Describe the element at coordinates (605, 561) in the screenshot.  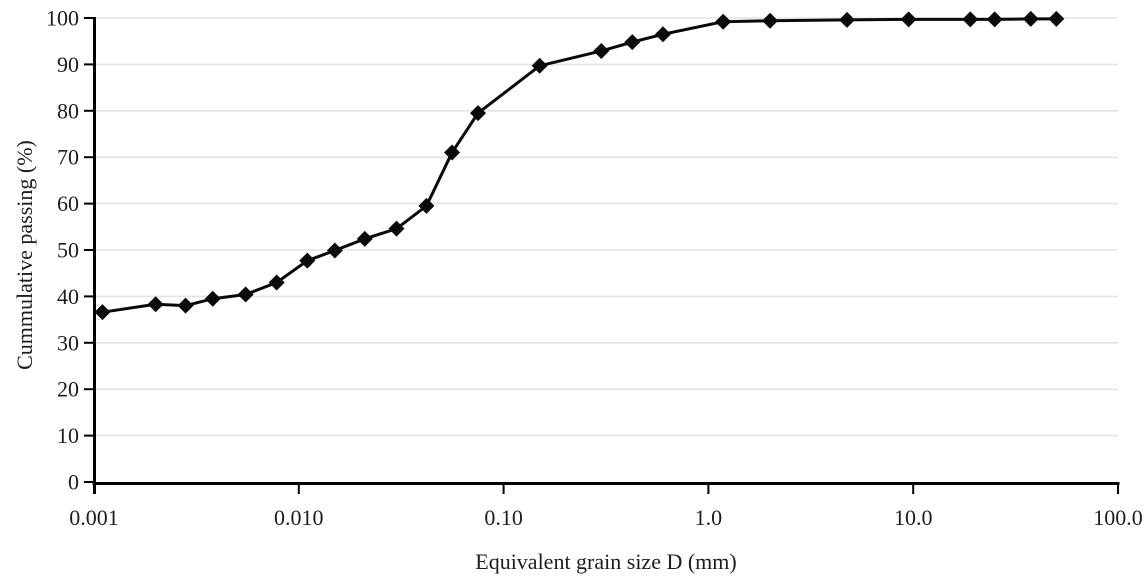
I see `x-axis-title: Equivalent grain size D (mm)` at that location.